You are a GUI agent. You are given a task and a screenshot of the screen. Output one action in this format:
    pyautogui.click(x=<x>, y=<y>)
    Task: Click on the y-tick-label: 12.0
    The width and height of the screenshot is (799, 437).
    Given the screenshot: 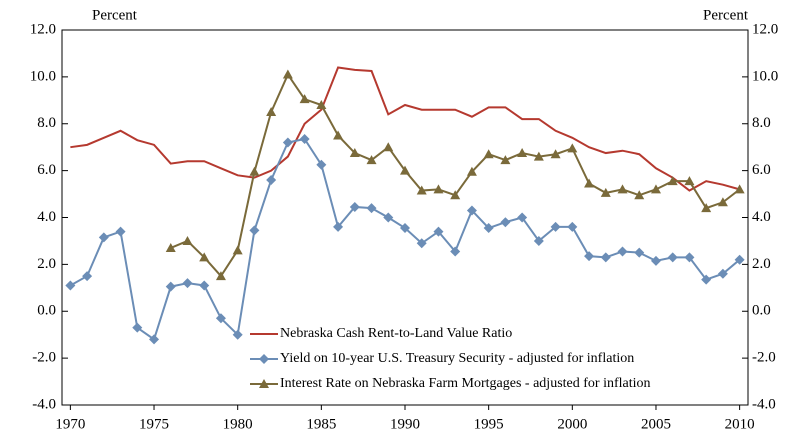 What is the action you would take?
    pyautogui.click(x=43, y=29)
    